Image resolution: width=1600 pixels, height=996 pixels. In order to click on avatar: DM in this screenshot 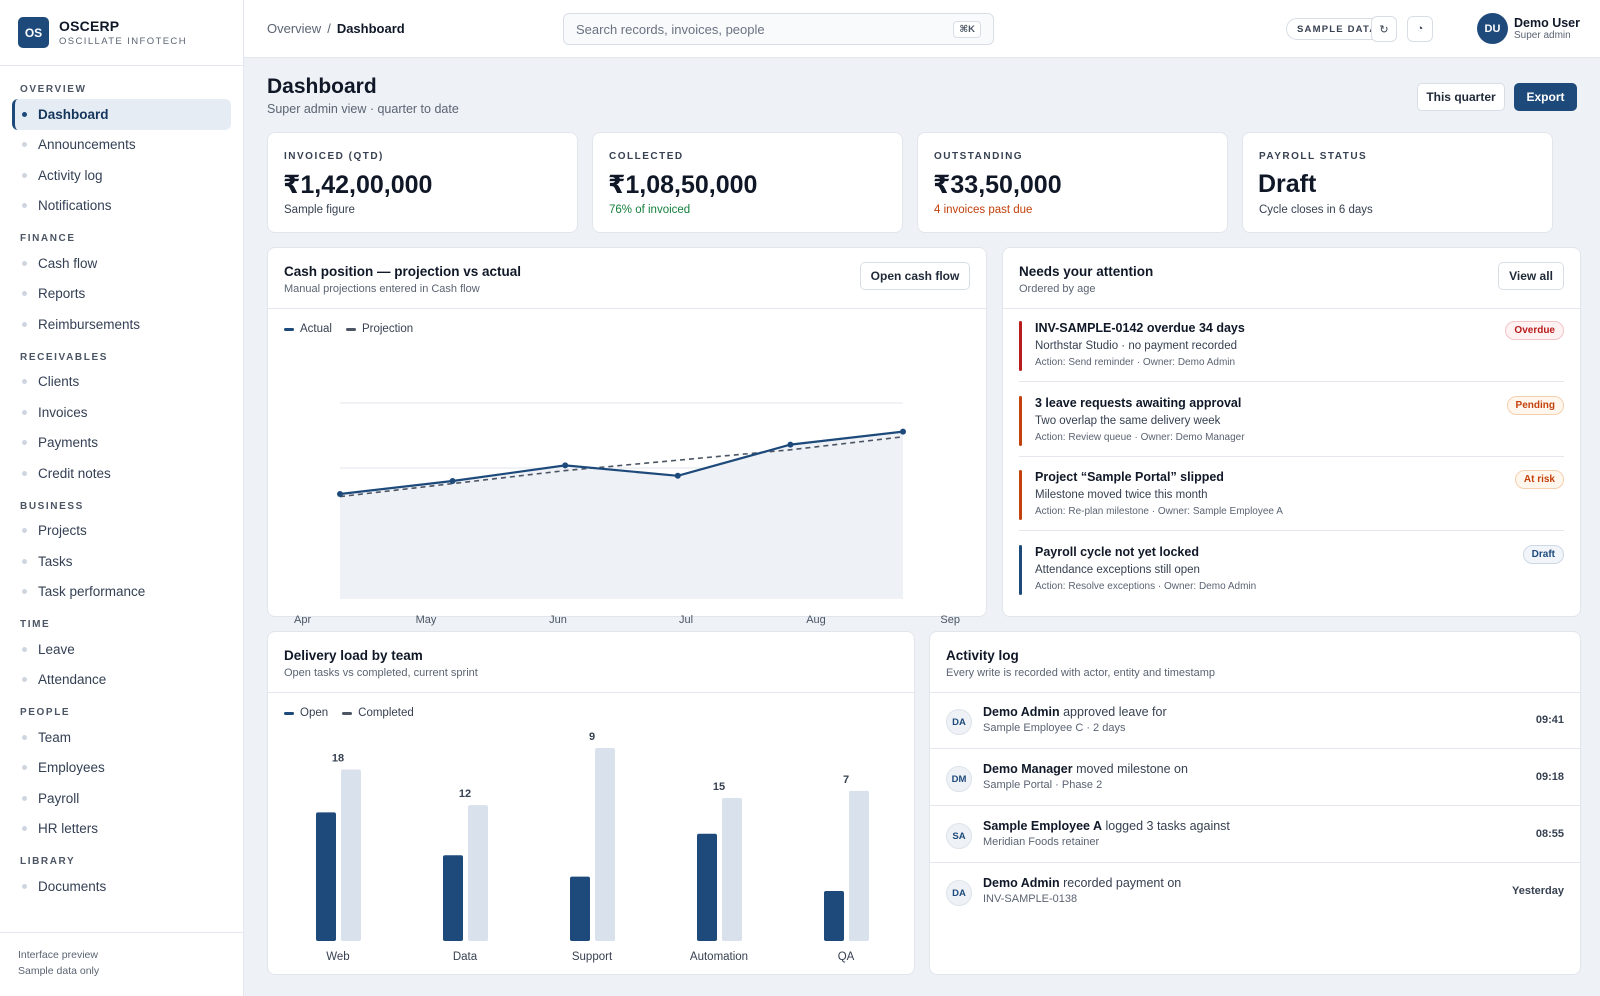, I will do `click(959, 779)`.